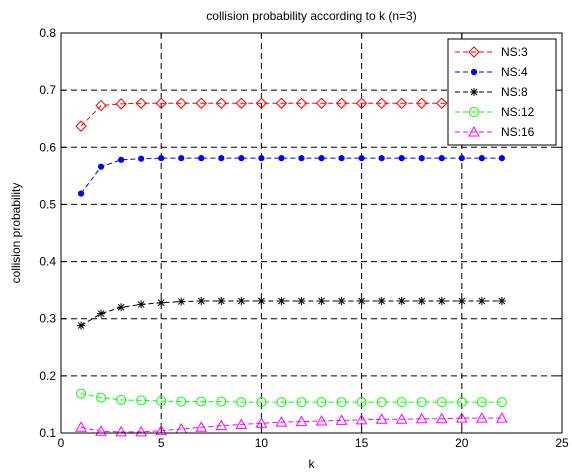 This screenshot has height=473, width=572. I want to click on y-axis-label: collision probability, so click(16, 233).